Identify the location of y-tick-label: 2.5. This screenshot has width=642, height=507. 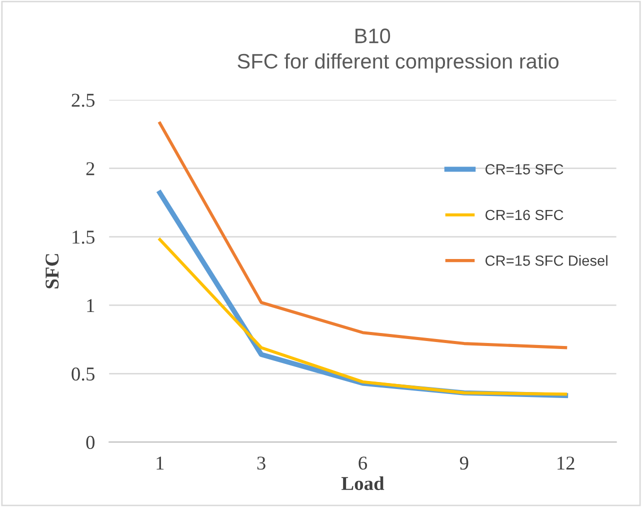
(83, 100).